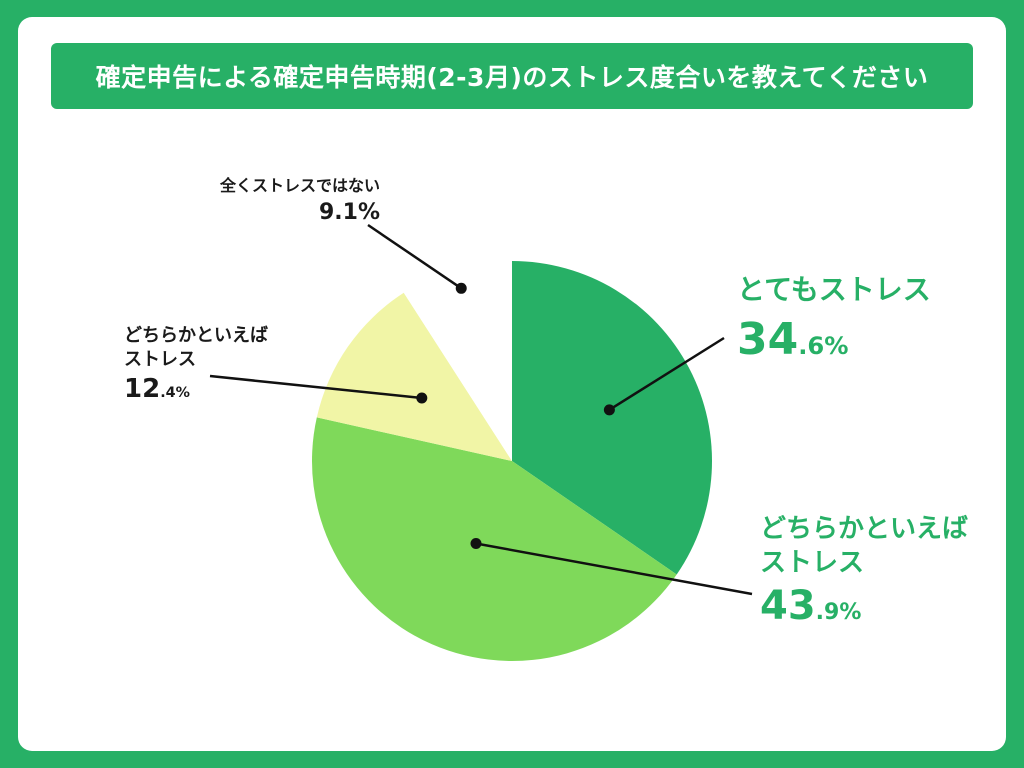 The image size is (1024, 768). I want to click on slice-label-not-stressed: 全くストレスではない 9.1%, so click(300, 203).